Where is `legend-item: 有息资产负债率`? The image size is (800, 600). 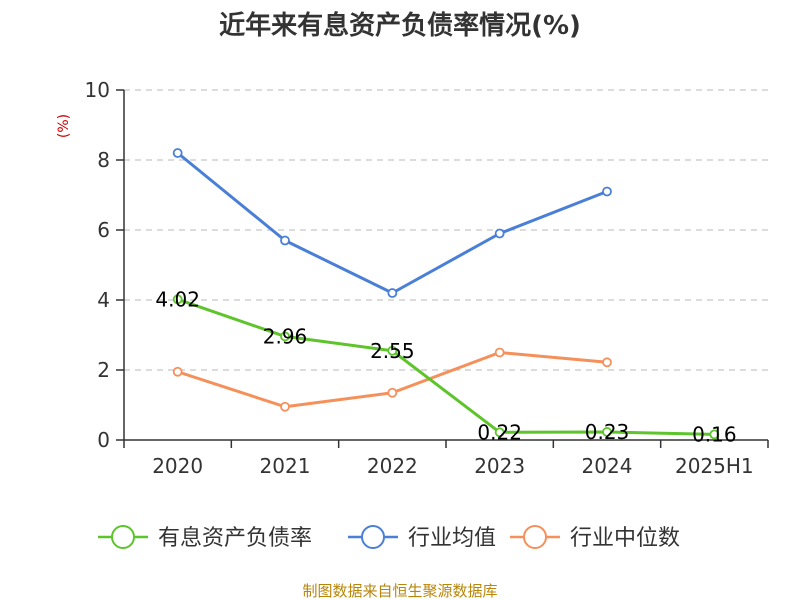
legend-item: 有息资产负债率 is located at coordinates (205, 538).